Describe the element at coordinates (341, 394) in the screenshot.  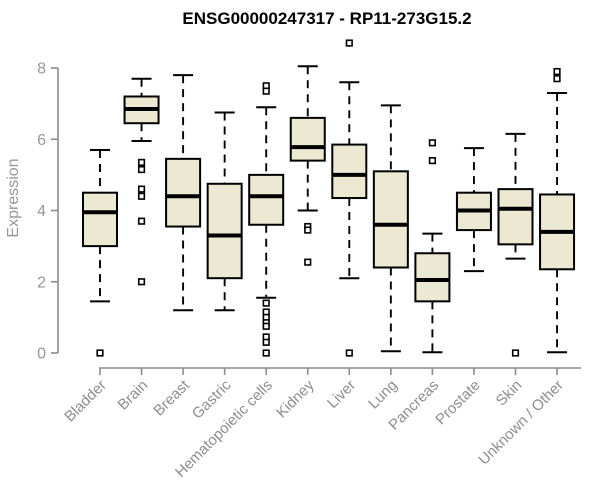
I see `x-category-label: Liver` at that location.